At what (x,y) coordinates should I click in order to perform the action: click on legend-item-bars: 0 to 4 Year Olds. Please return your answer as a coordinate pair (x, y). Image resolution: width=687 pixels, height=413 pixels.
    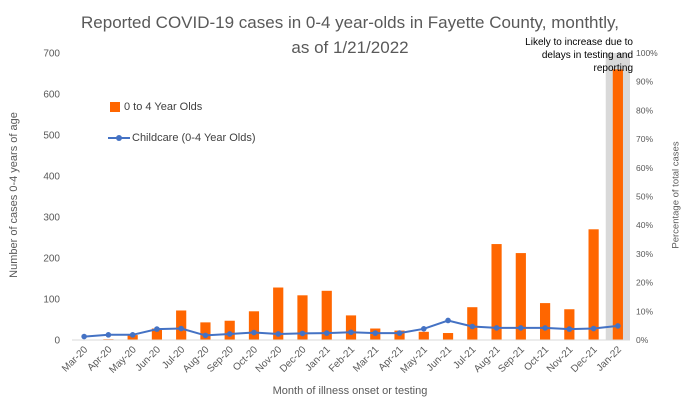
    Looking at the image, I should click on (156, 107).